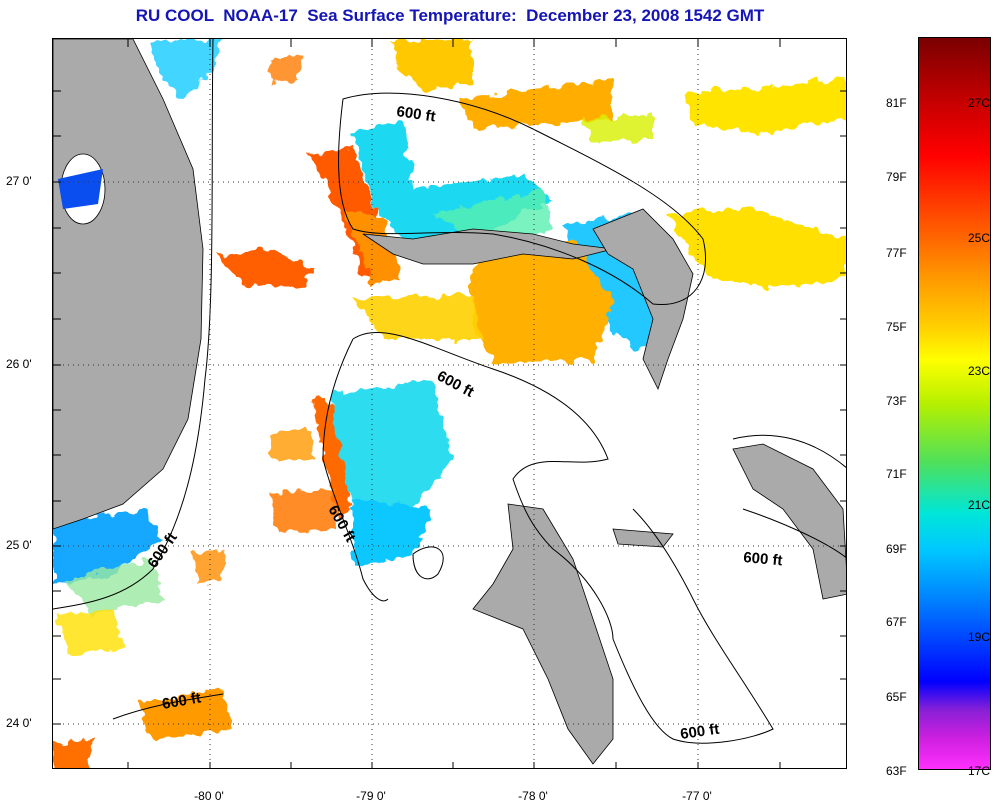 The width and height of the screenshot is (1000, 809). Describe the element at coordinates (19, 723) in the screenshot. I see `lat-label-24: 24 0'` at that location.